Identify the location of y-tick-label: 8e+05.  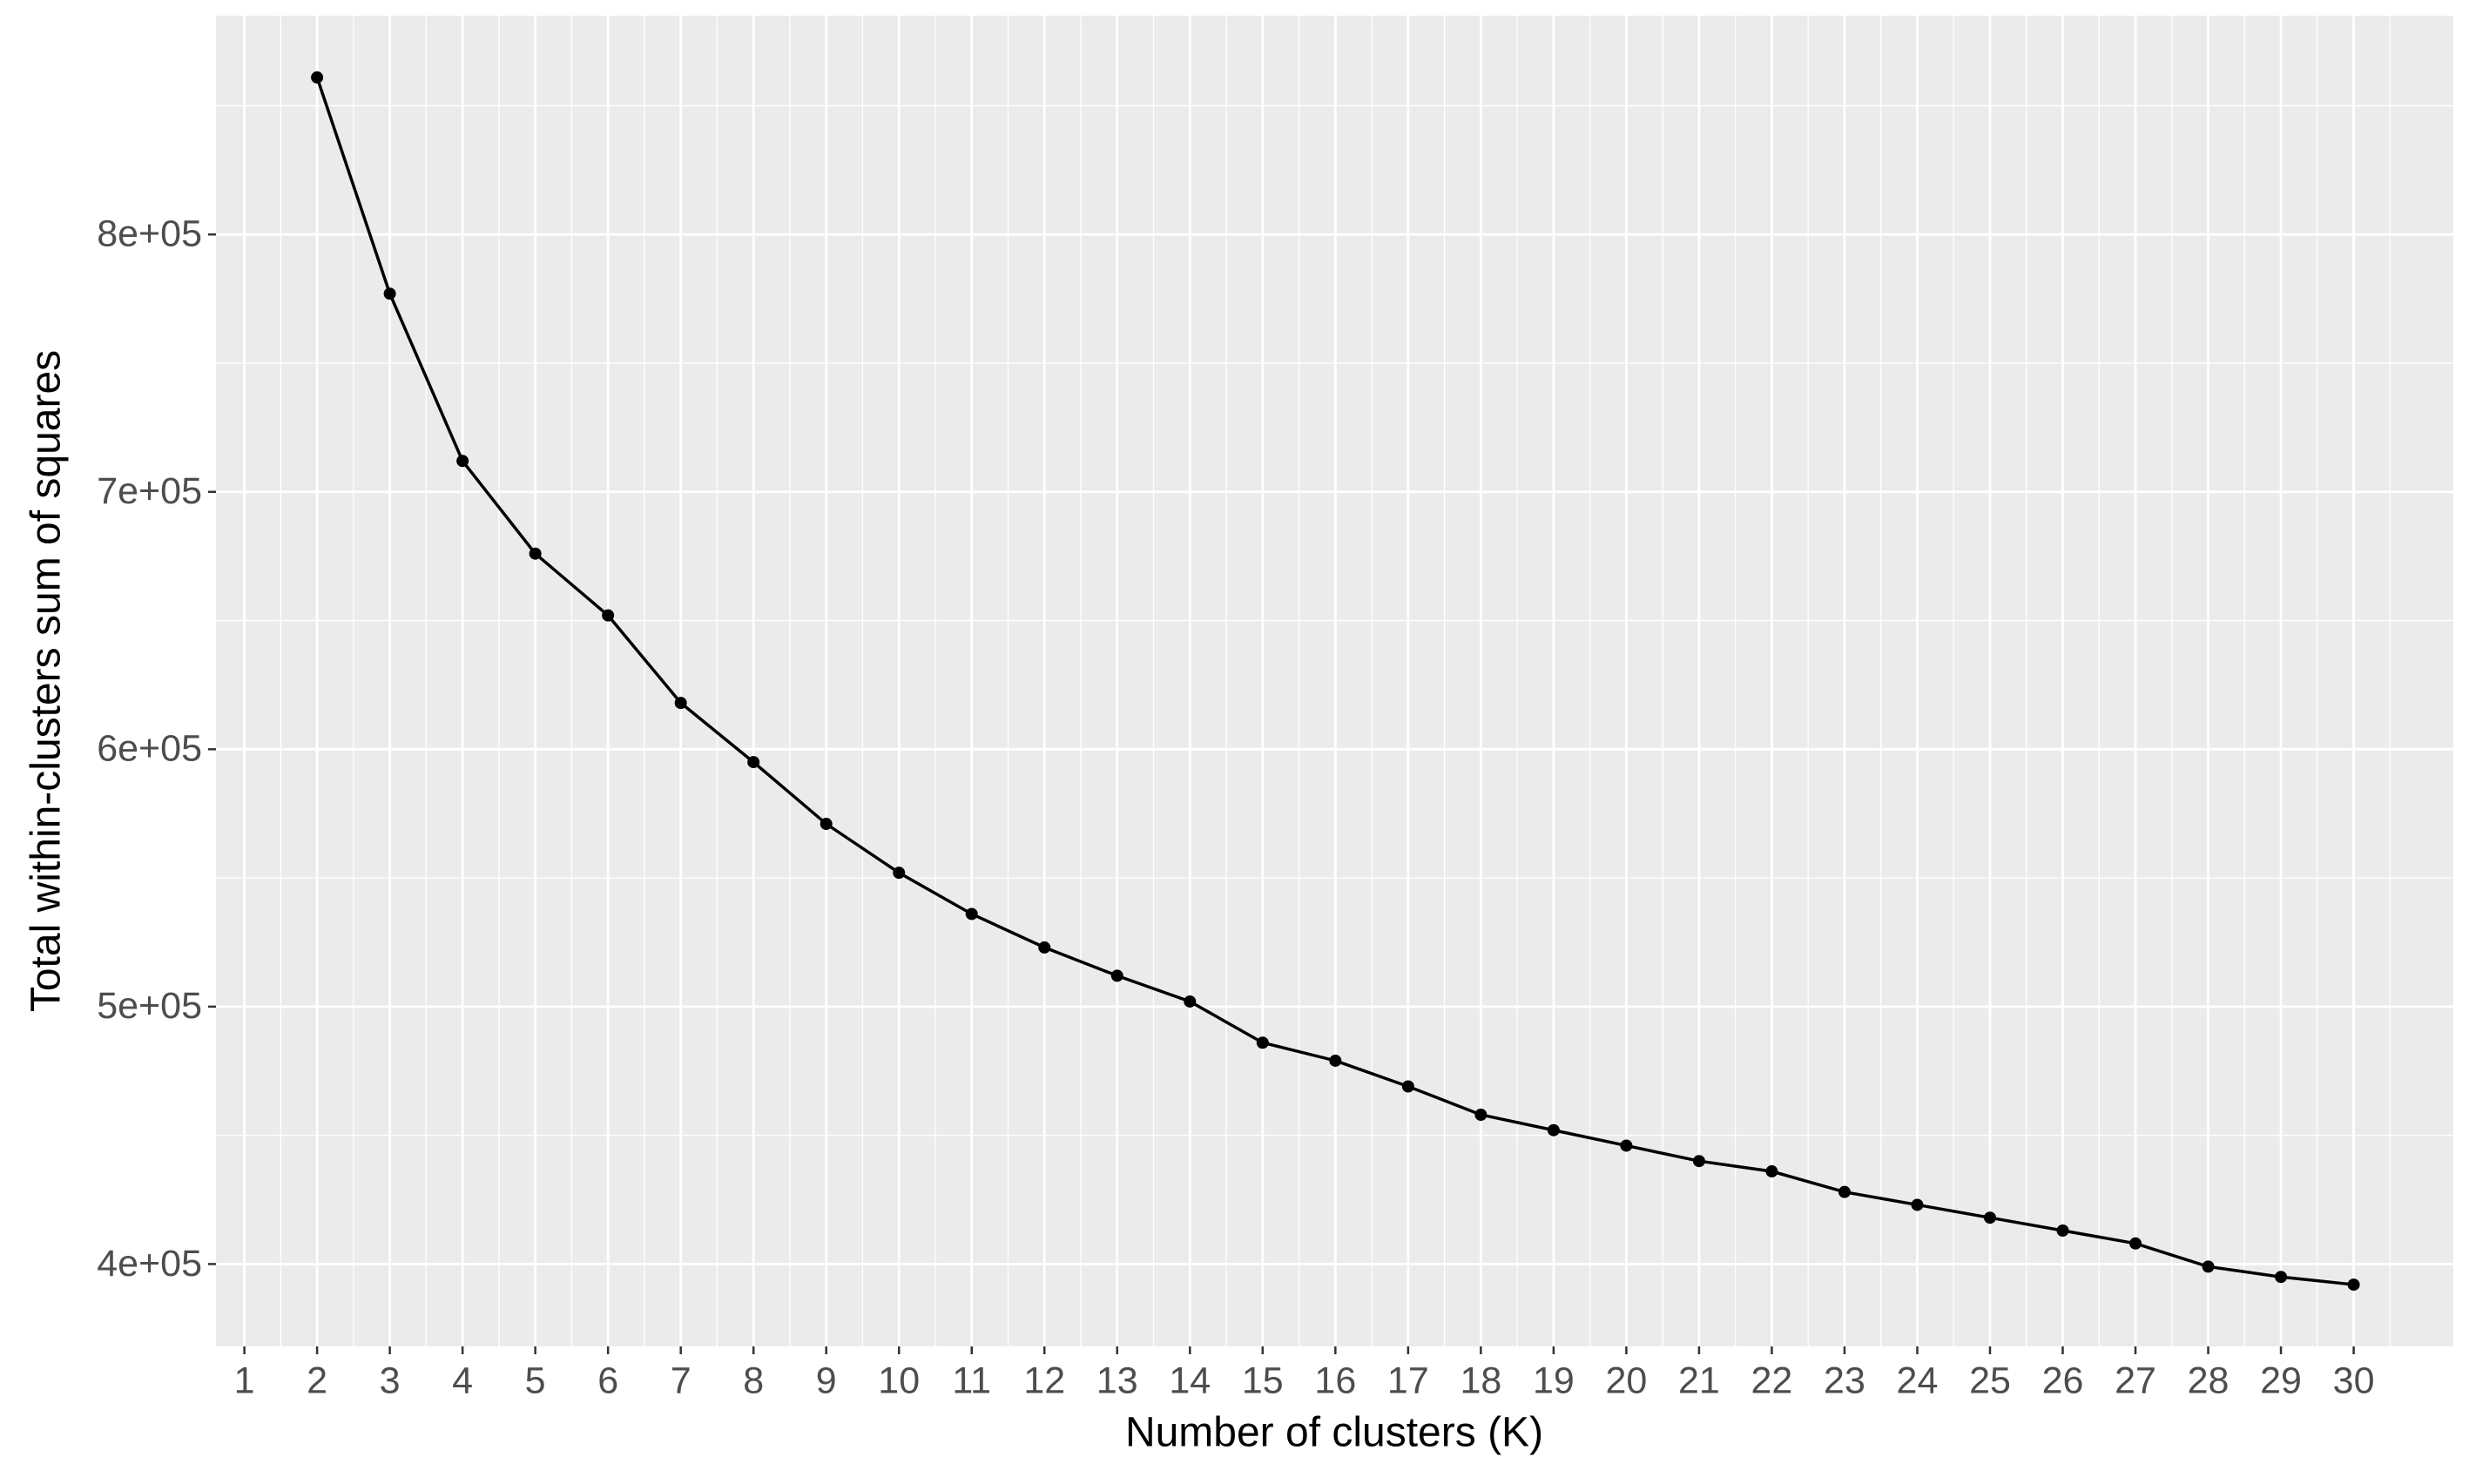
(150, 234).